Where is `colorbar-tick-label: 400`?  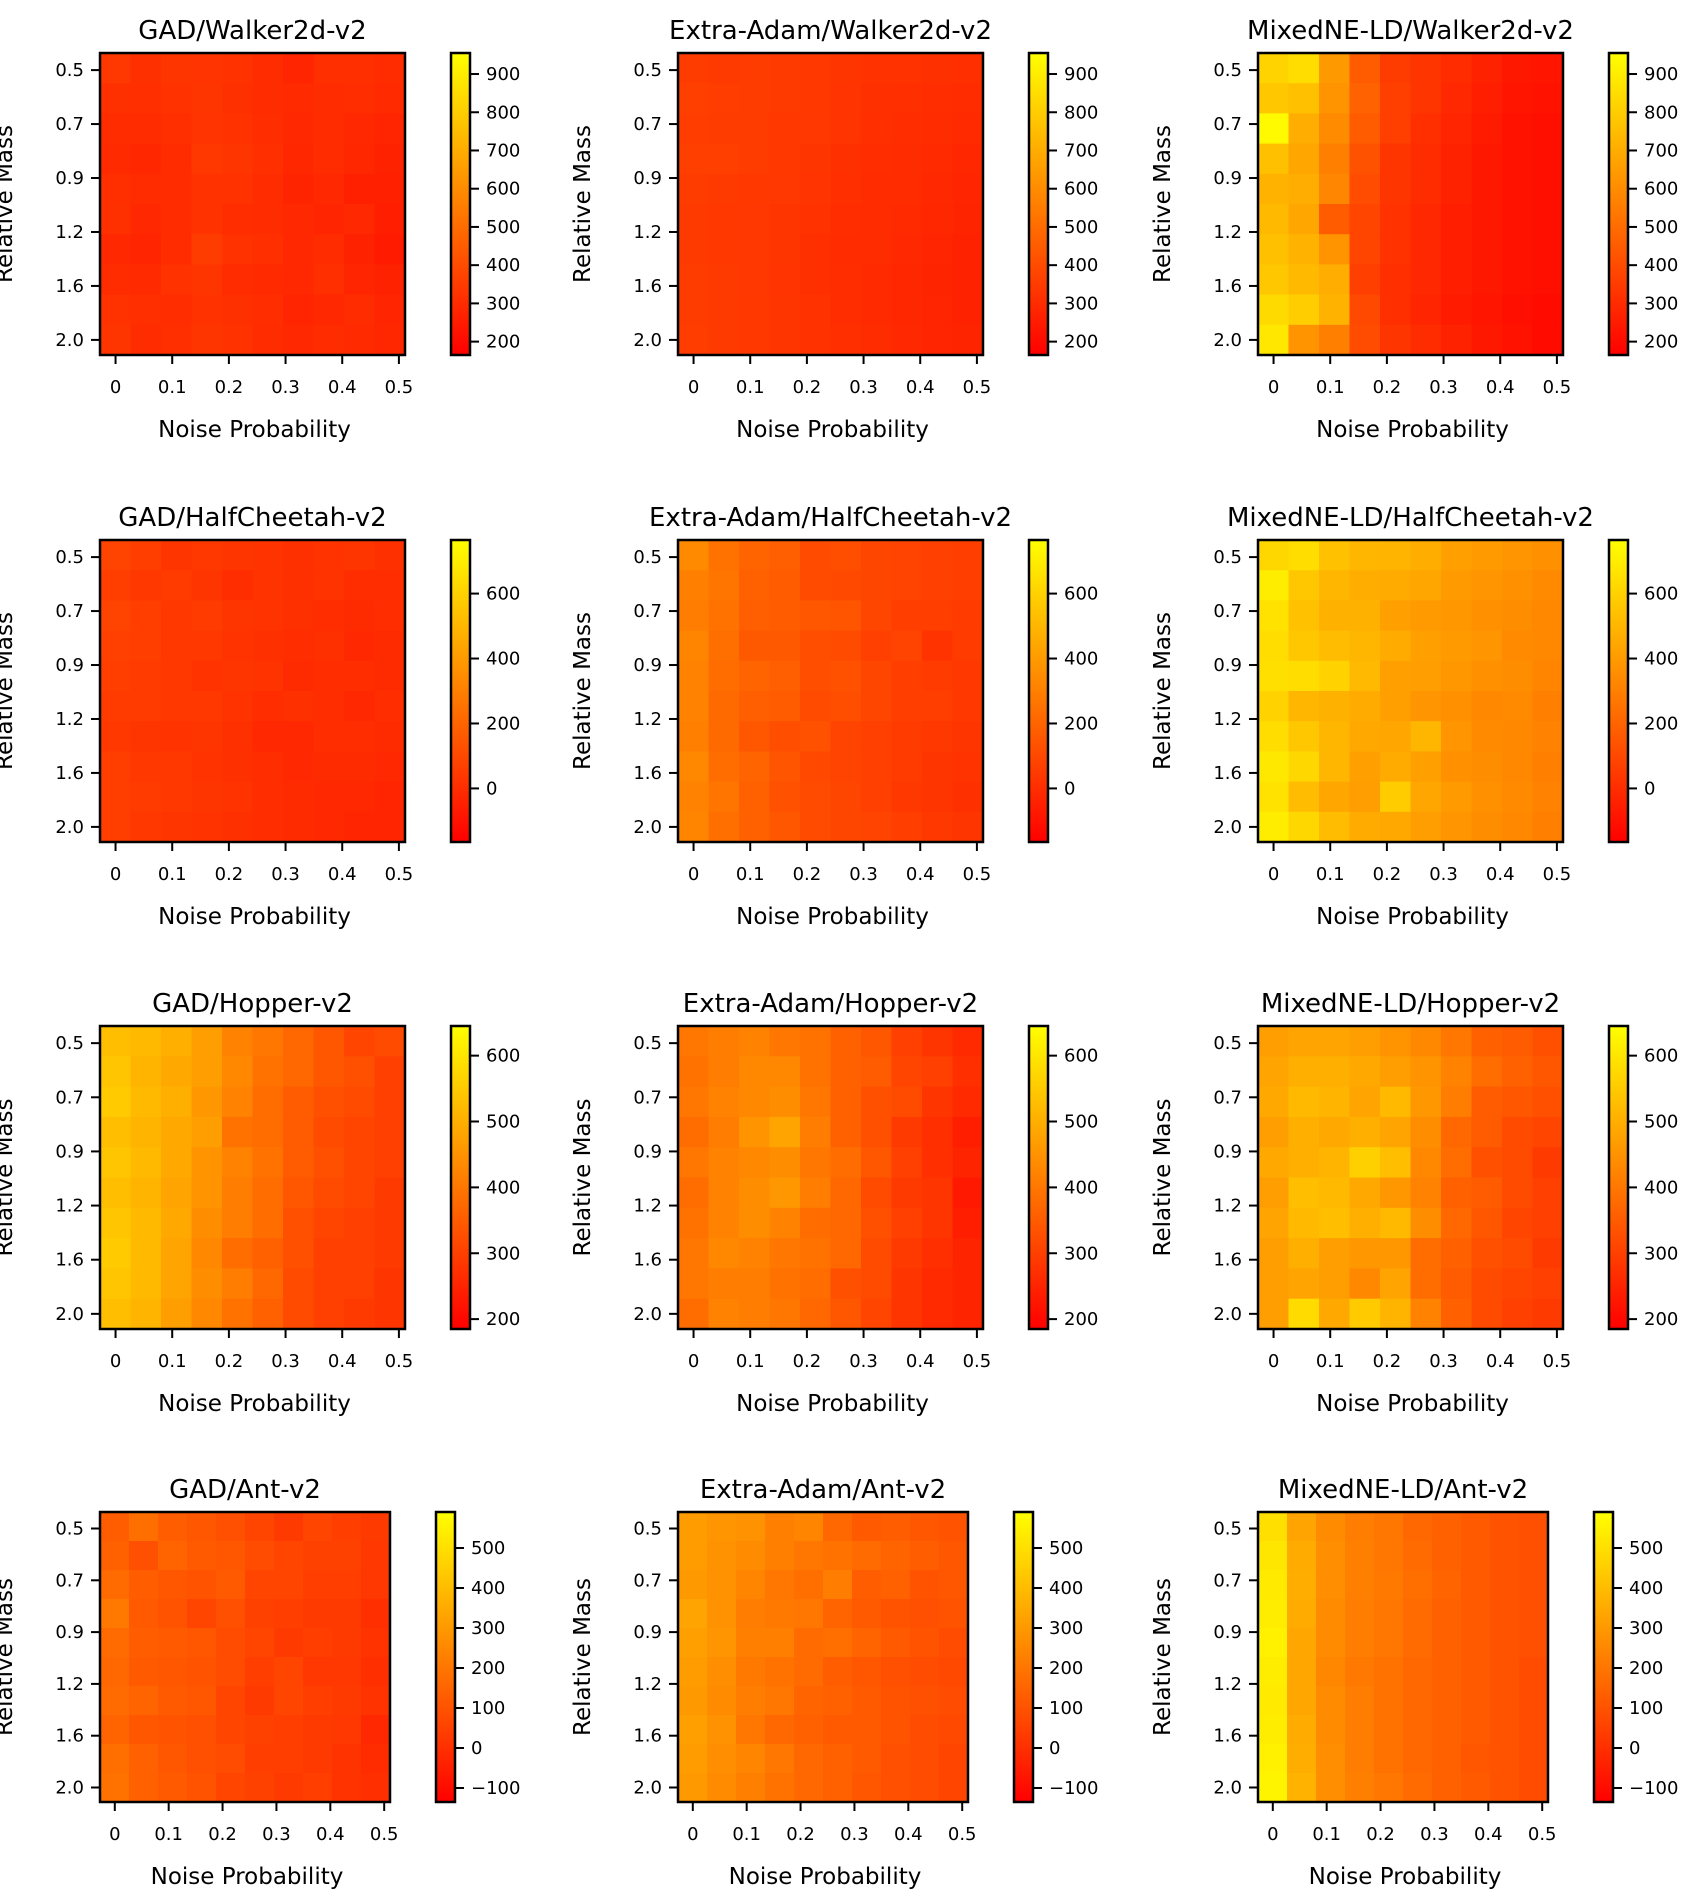
colorbar-tick-label: 400 is located at coordinates (503, 265).